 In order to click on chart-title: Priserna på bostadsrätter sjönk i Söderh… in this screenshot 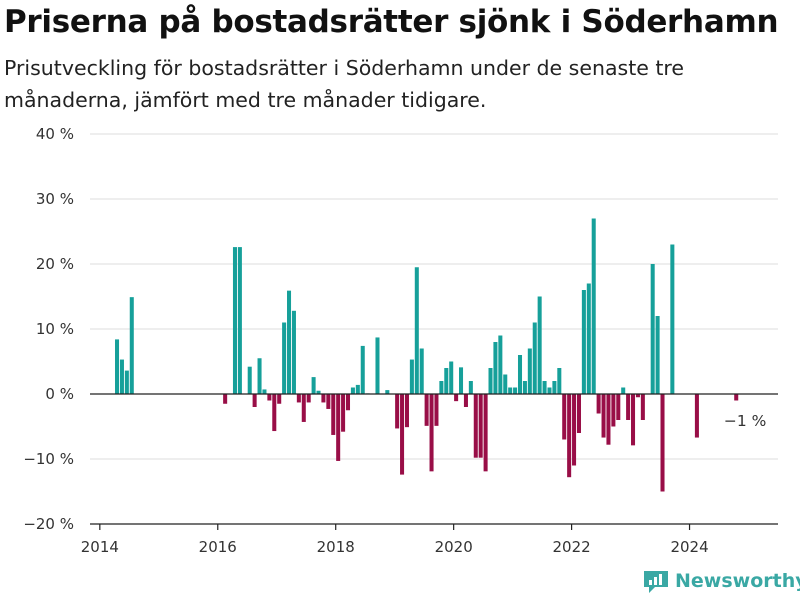, I will do `click(391, 22)`.